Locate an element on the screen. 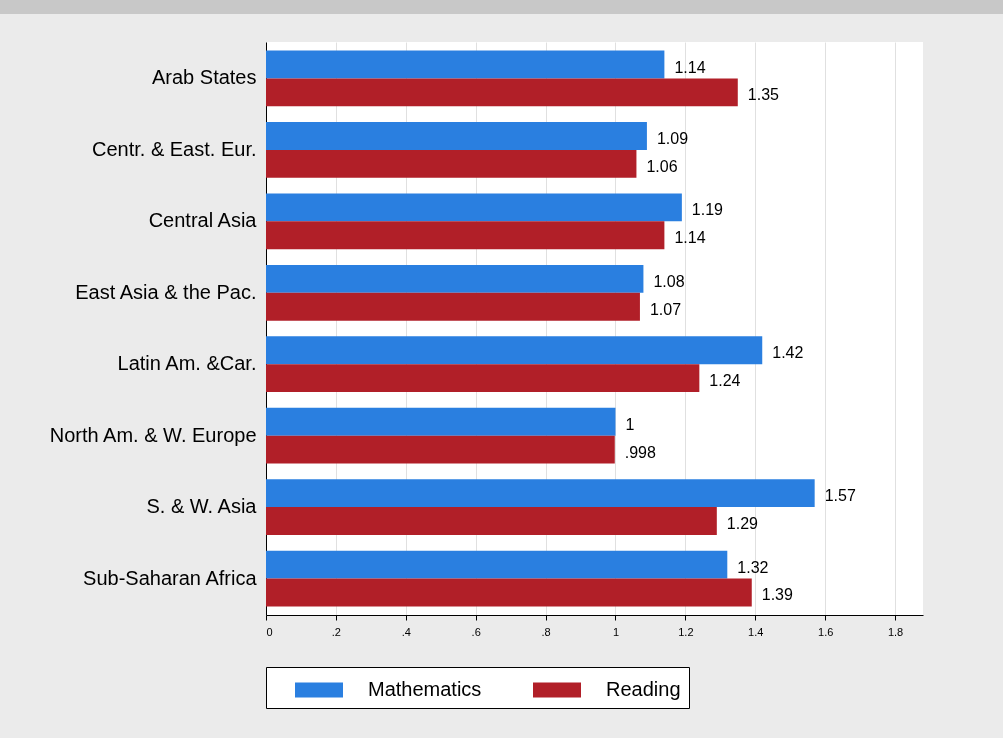 Image resolution: width=1003 pixels, height=738 pixels. data-label: 1.29 is located at coordinates (742, 524).